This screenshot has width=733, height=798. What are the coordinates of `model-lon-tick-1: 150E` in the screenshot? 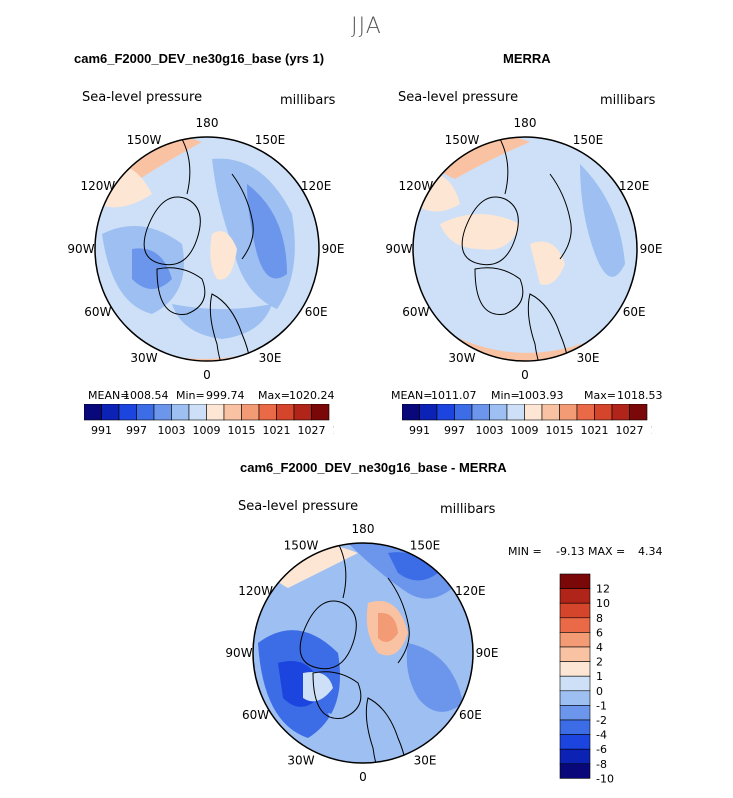 It's located at (270, 140).